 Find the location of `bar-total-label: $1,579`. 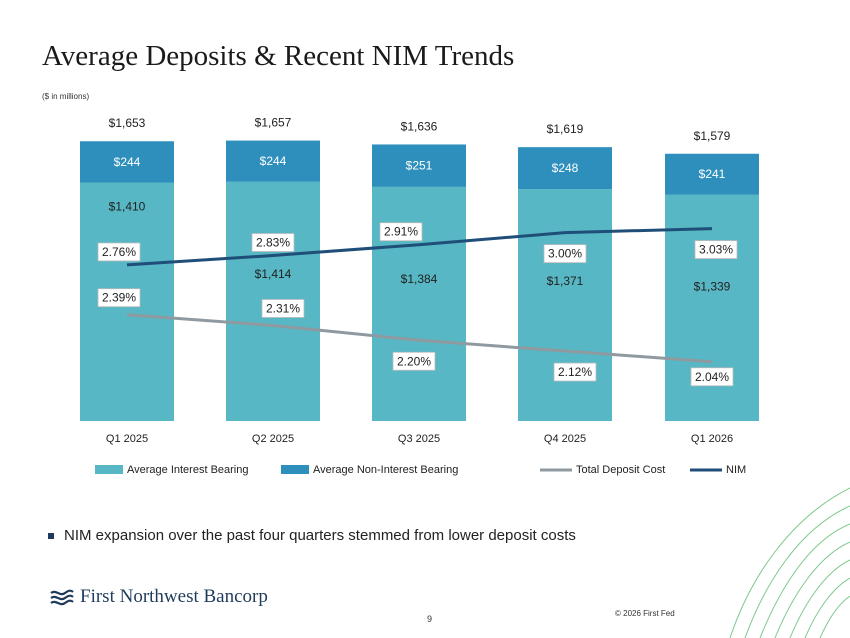

bar-total-label: $1,579 is located at coordinates (712, 136).